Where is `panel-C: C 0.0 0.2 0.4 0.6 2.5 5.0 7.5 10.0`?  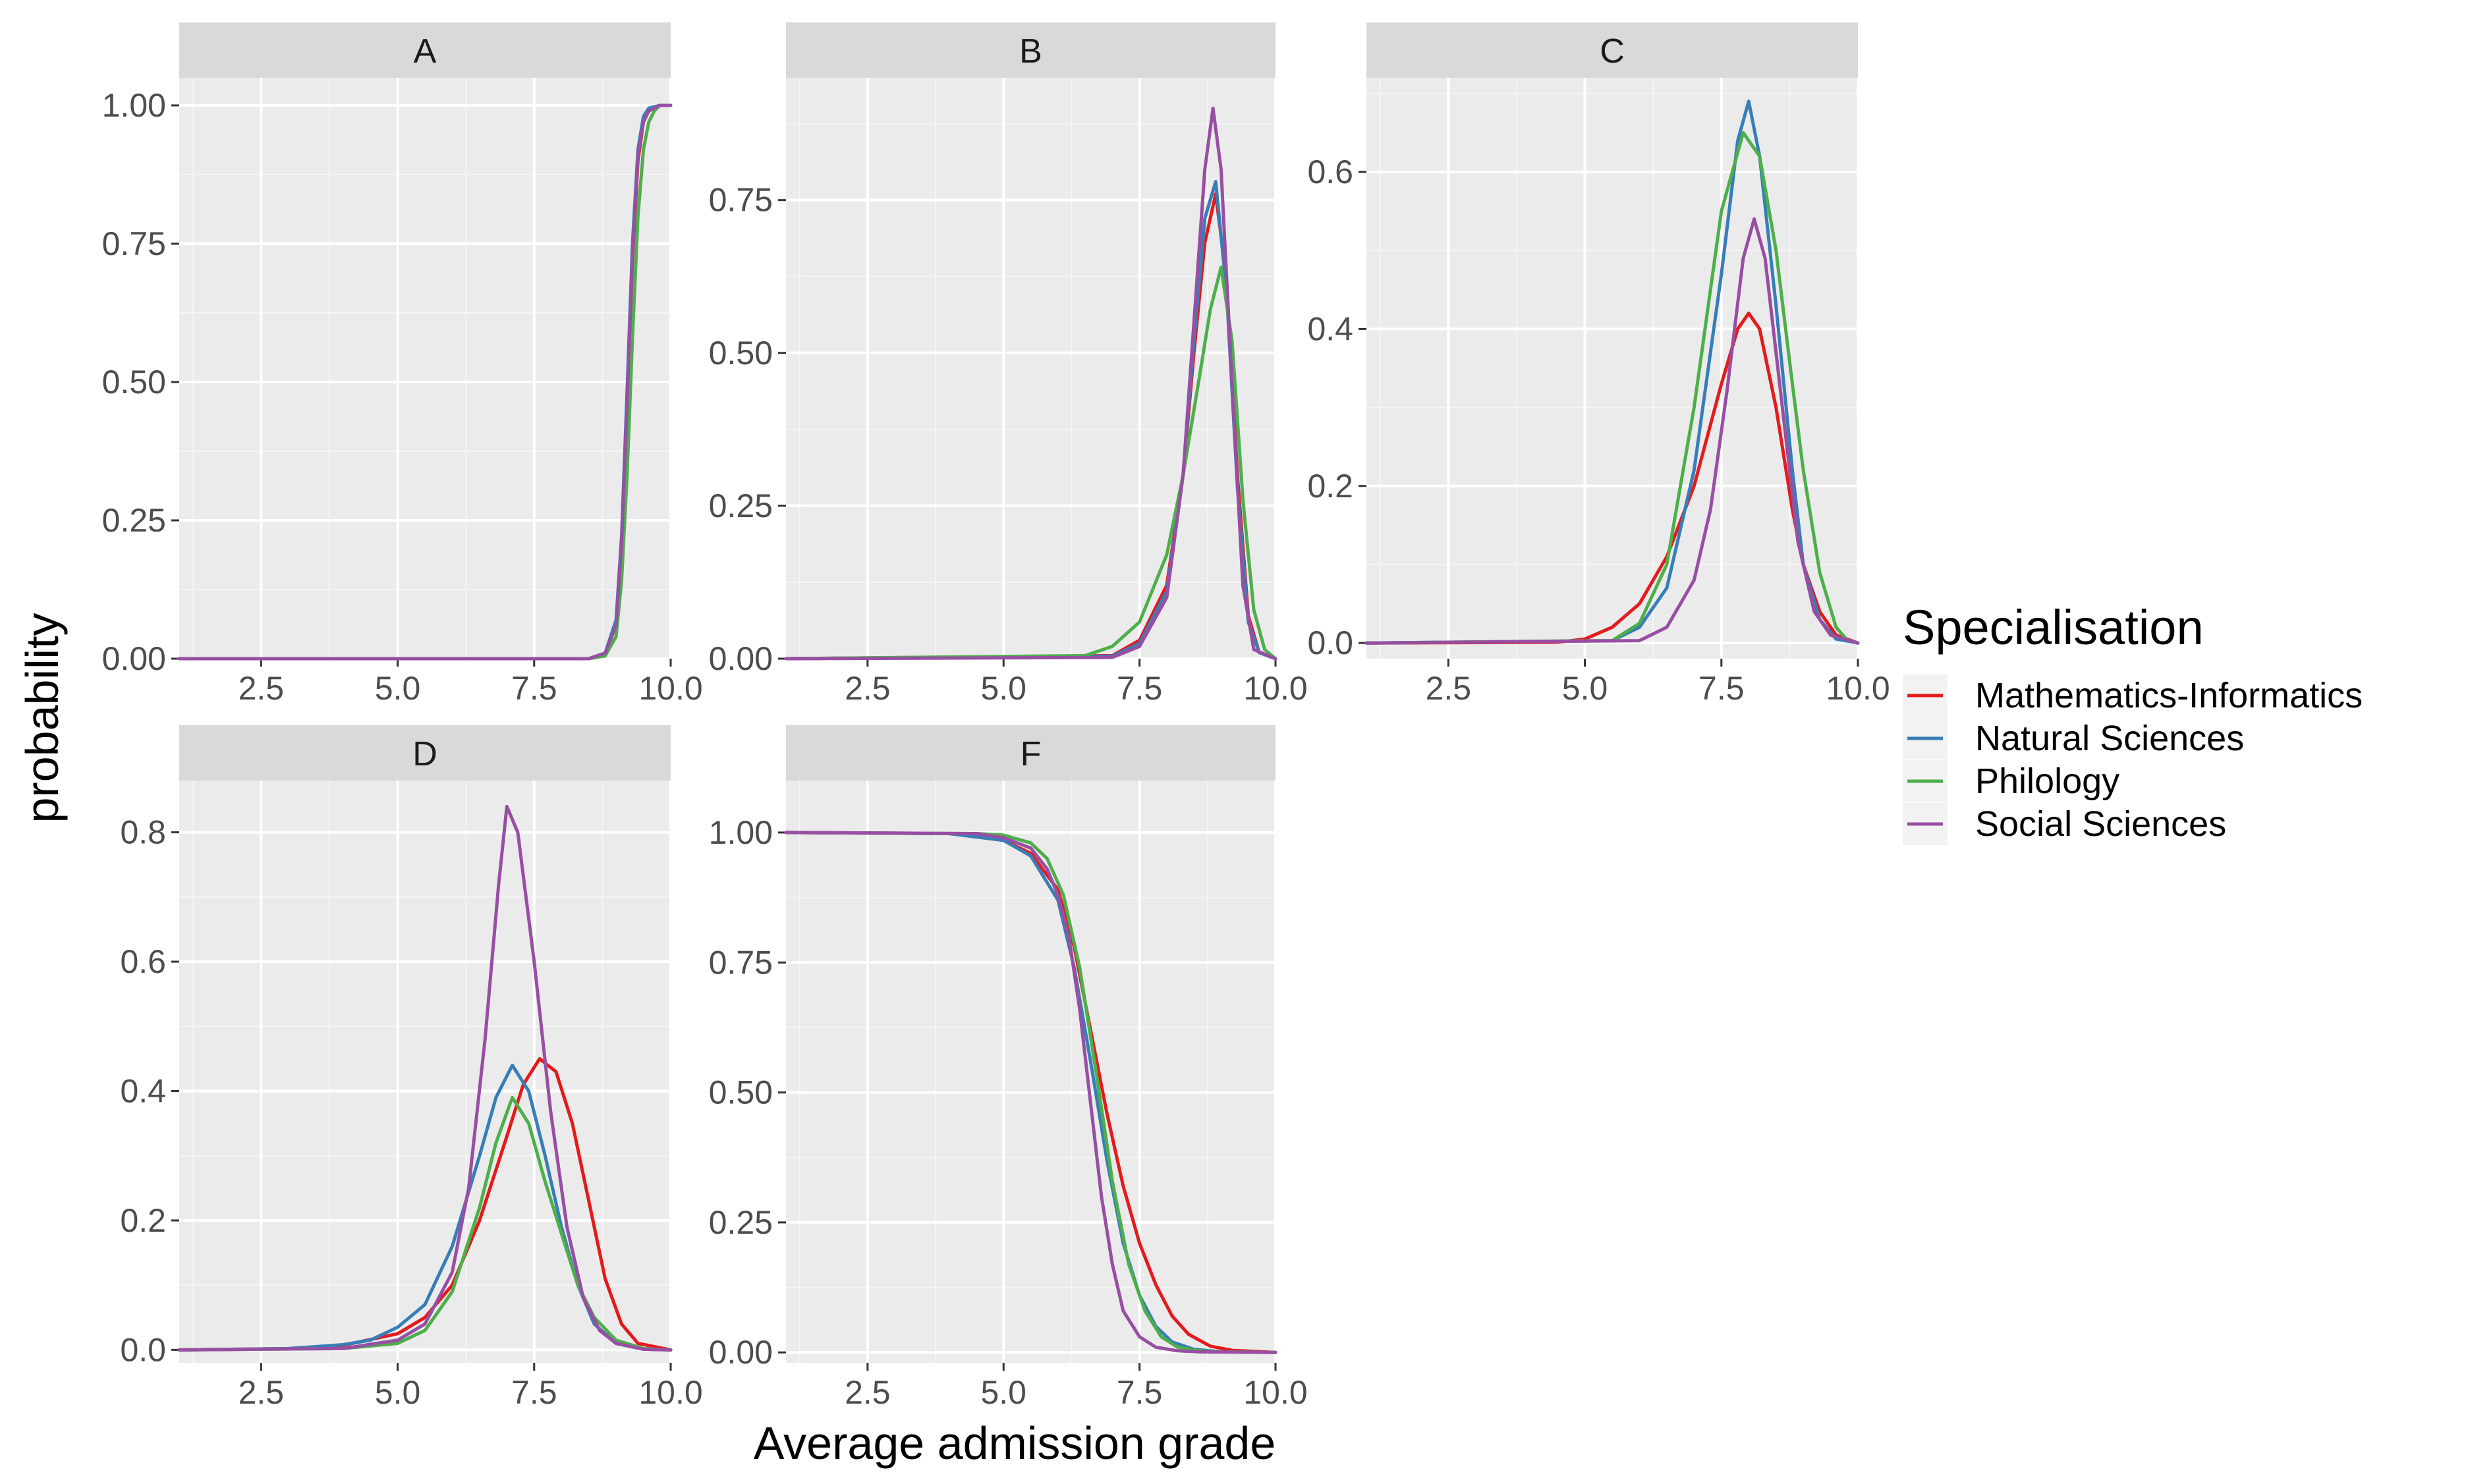
panel-C: C 0.0 0.2 0.4 0.6 2.5 5.0 7.5 10.0 is located at coordinates (1598, 364).